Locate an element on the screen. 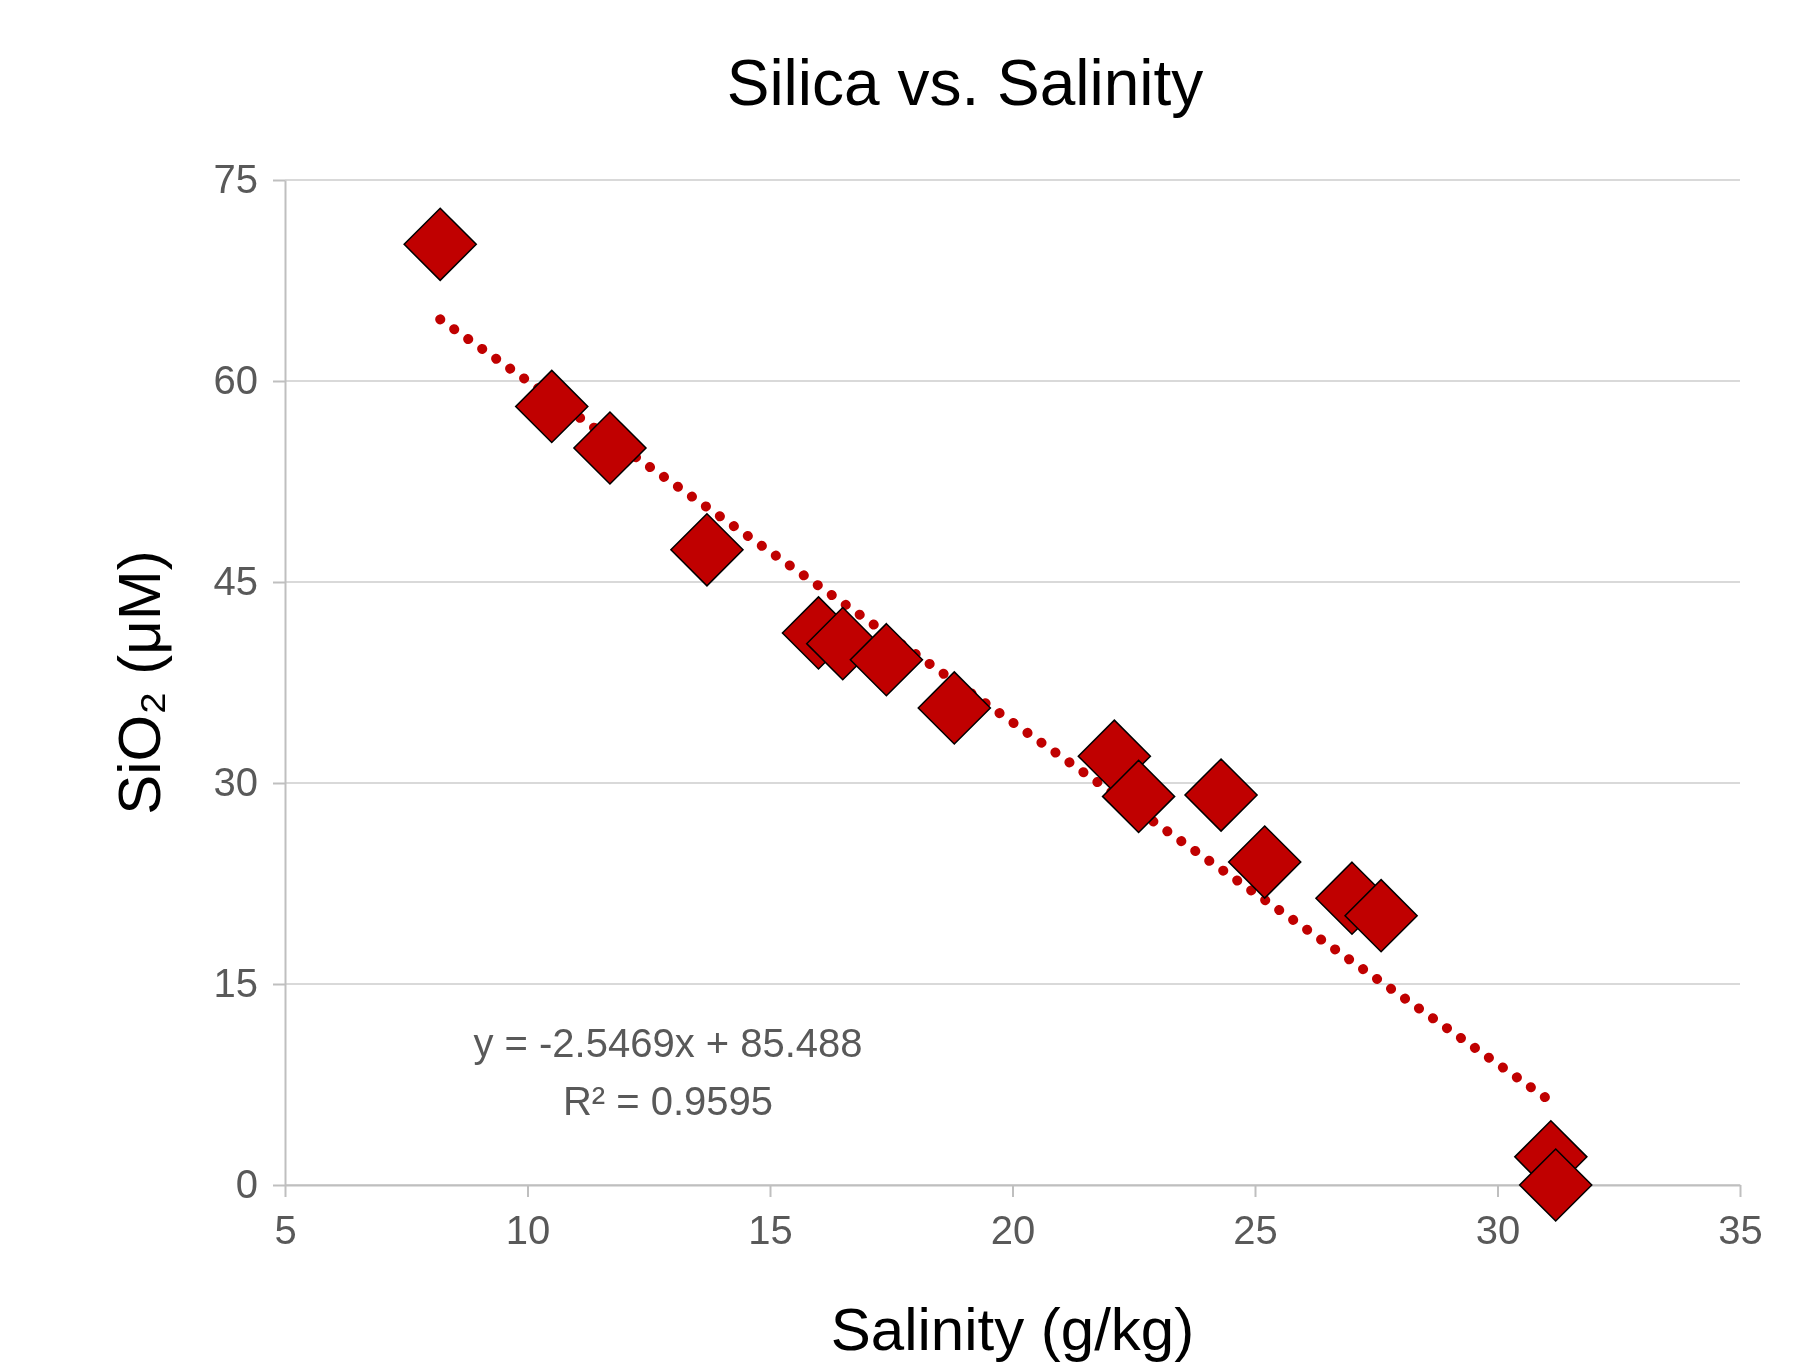 This screenshot has height=1371, width=1819. x-tick-label: 25 is located at coordinates (1255, 1230).